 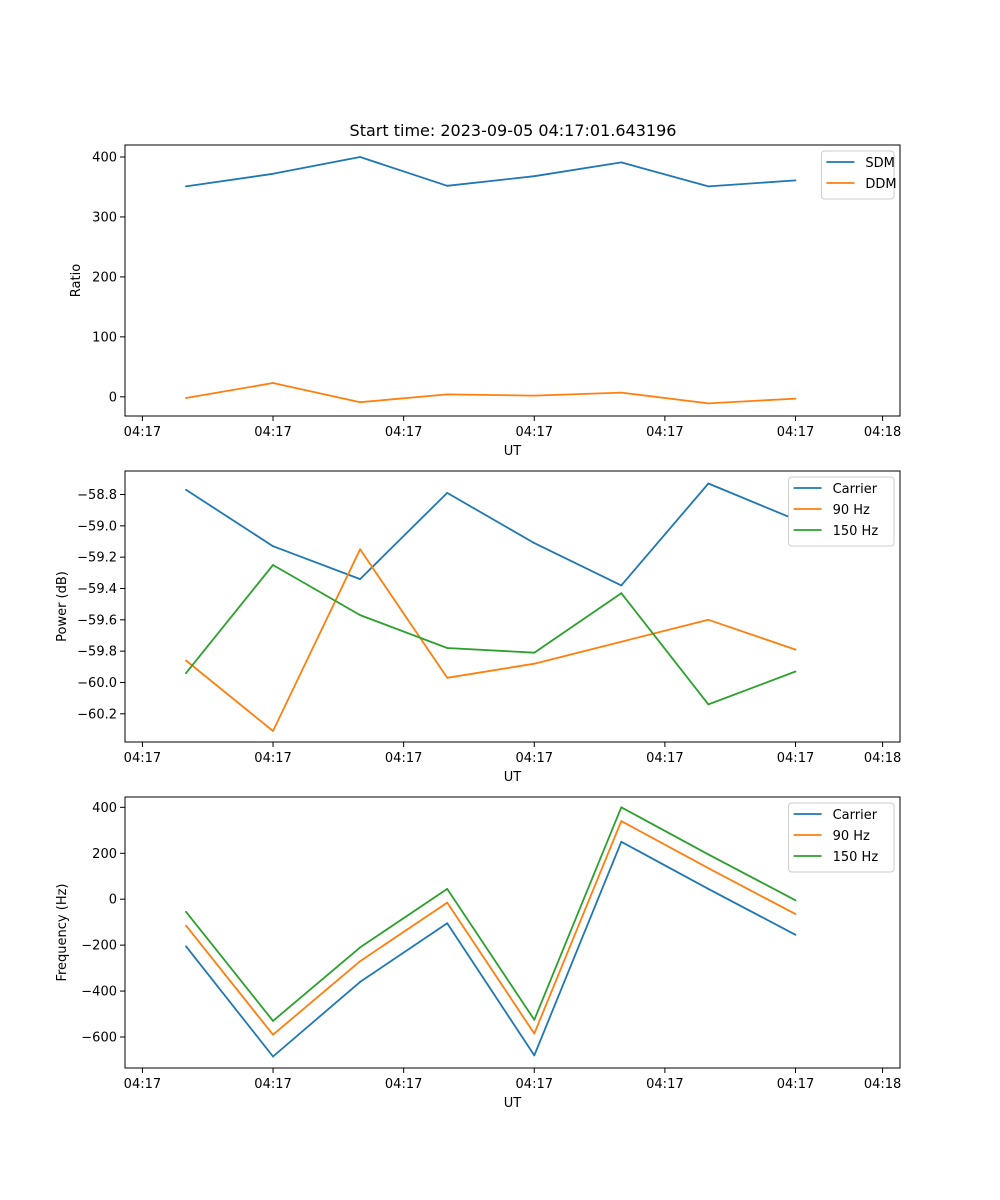 What do you see at coordinates (104, 854) in the screenshot?
I see `frequency-y-tick-label: 200` at bounding box center [104, 854].